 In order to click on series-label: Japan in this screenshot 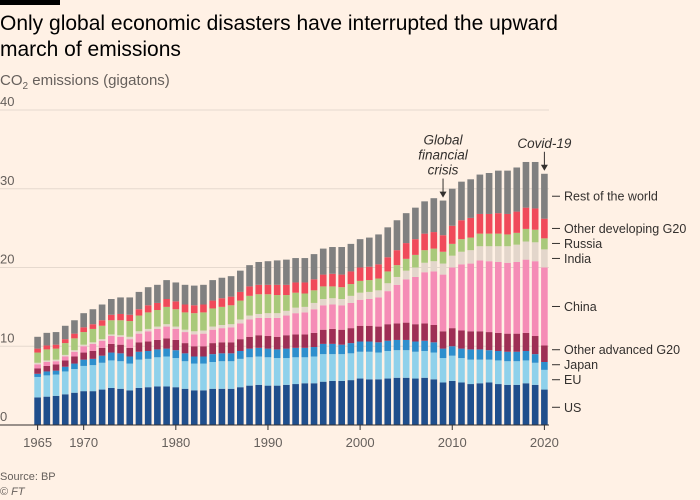, I will do `click(581, 365)`.